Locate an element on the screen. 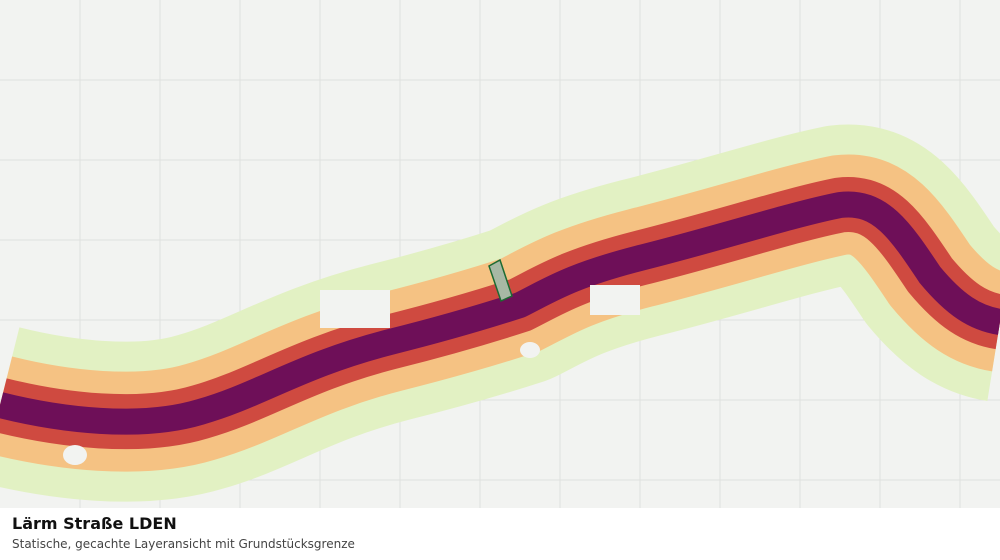 The height and width of the screenshot is (560, 1000). parcel-boundary is located at coordinates (500, 280).